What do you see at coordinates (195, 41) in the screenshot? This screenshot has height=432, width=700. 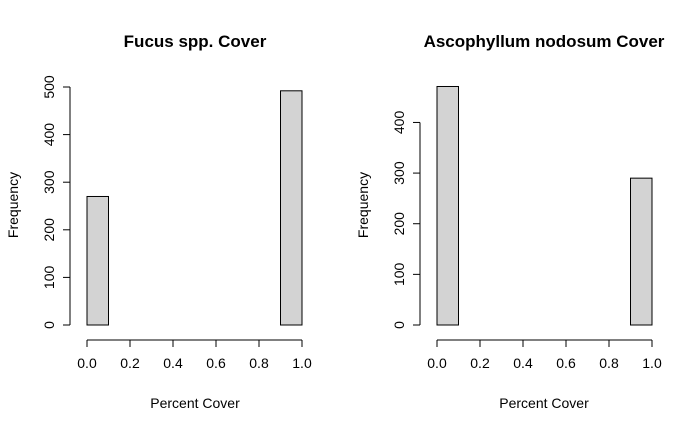 I see `chart-title: Fucus spp. Cover` at bounding box center [195, 41].